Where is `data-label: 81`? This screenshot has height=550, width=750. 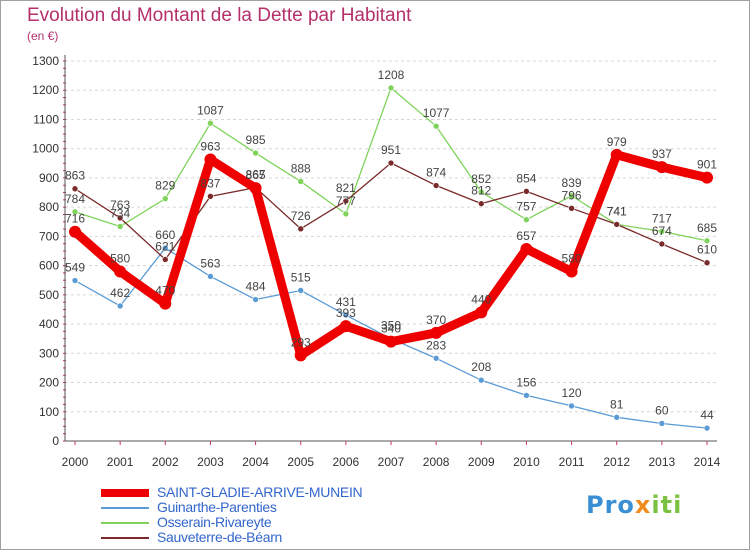 data-label: 81 is located at coordinates (617, 404).